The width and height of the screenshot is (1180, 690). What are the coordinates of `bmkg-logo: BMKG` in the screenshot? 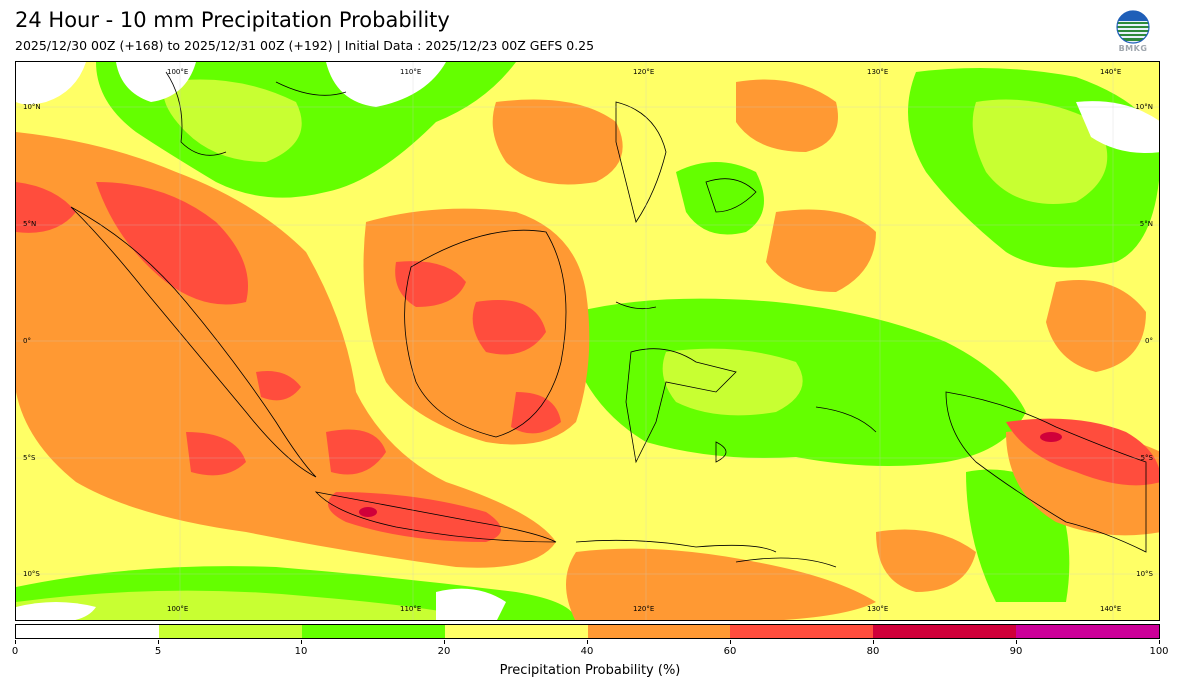 It's located at (1133, 33).